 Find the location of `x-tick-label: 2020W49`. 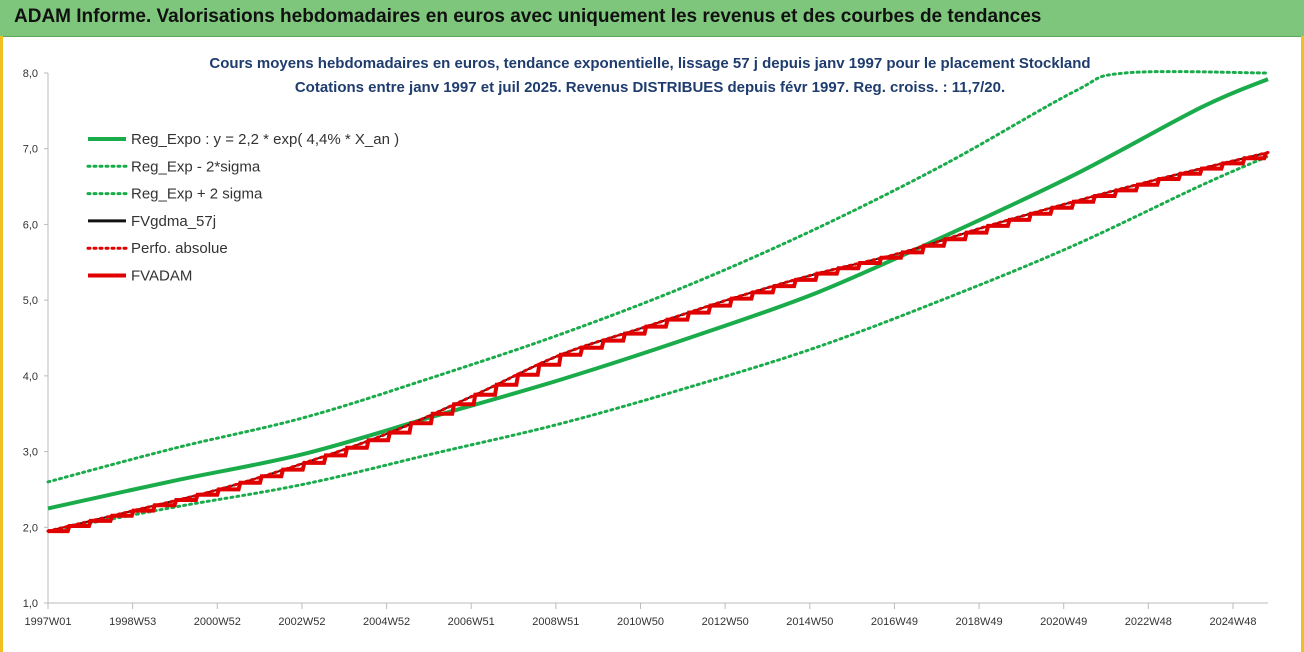

x-tick-label: 2020W49 is located at coordinates (1063, 622).